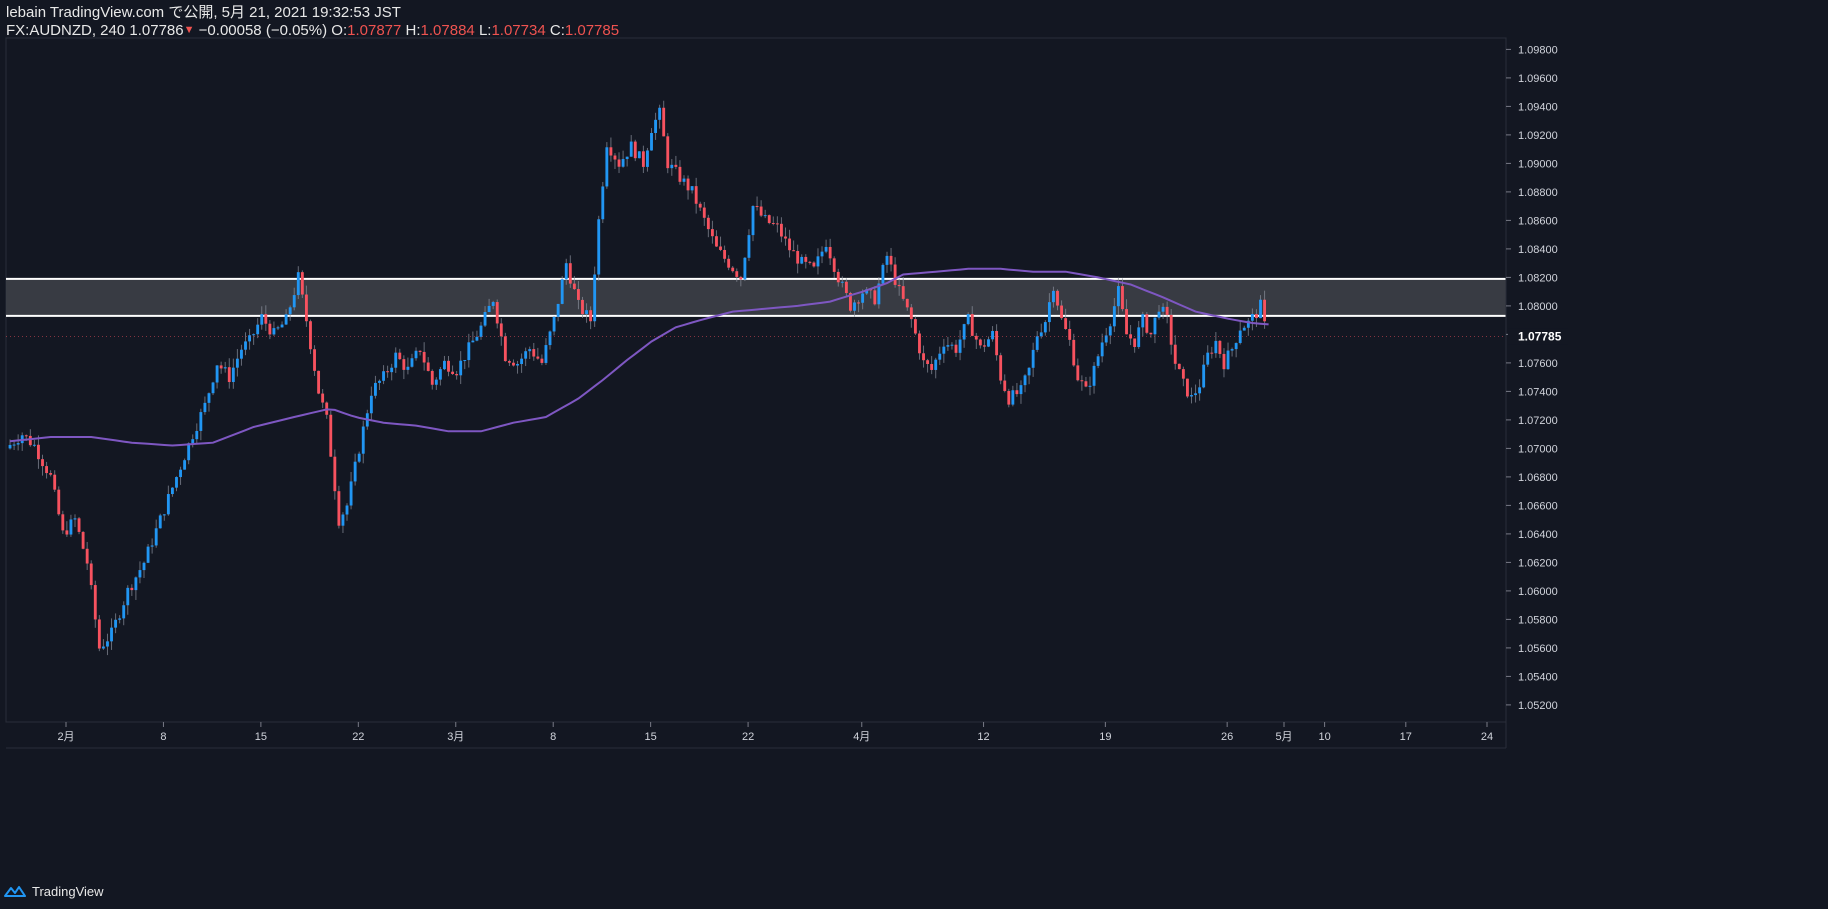  I want to click on brand-name: TradingView, so click(68, 891).